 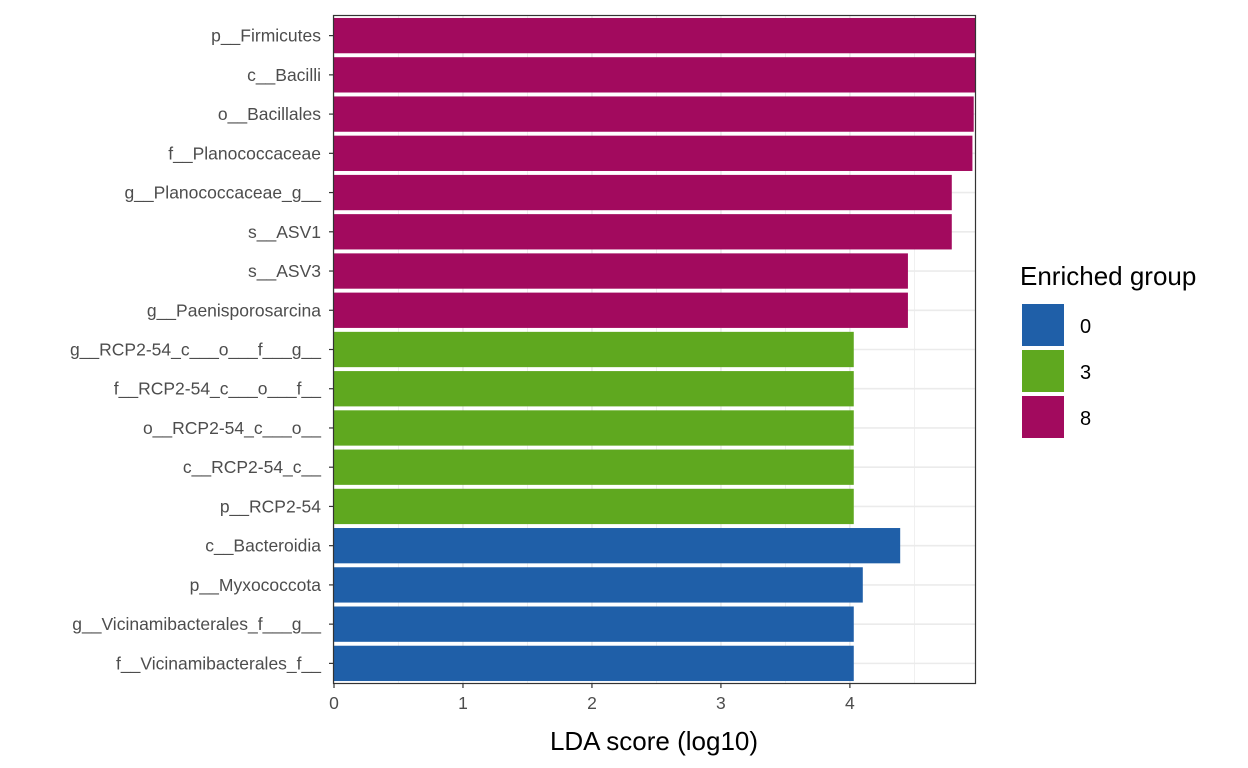 I want to click on x-tick-label: 3, so click(x=721, y=703).